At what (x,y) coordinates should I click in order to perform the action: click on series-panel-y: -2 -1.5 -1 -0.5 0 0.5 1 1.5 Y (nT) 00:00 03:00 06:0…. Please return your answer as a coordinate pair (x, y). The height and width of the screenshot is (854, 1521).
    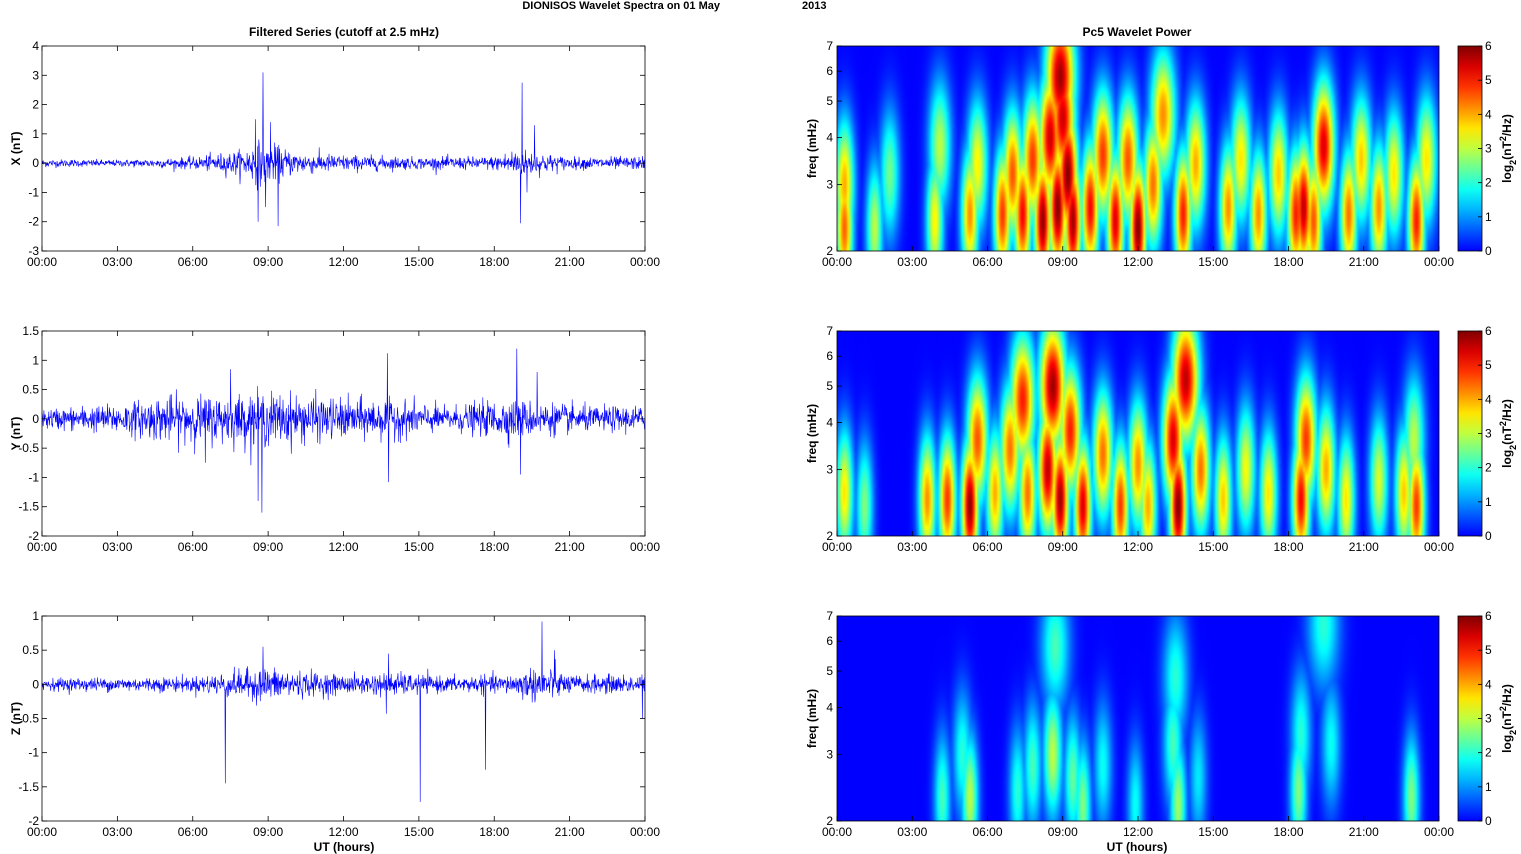
    Looking at the image, I should click on (334, 439).